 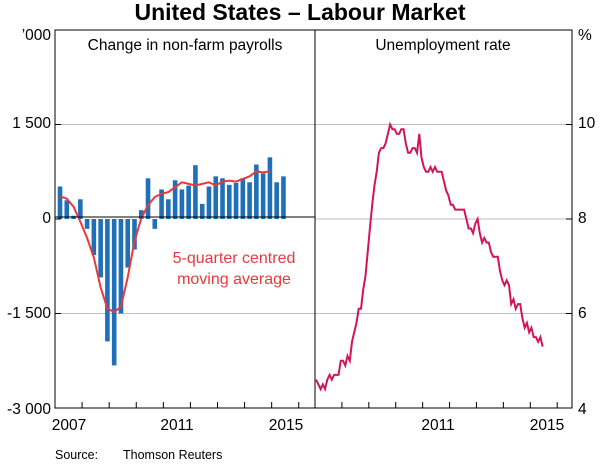 What do you see at coordinates (582, 313) in the screenshot?
I see `right-ytick-label: 6` at bounding box center [582, 313].